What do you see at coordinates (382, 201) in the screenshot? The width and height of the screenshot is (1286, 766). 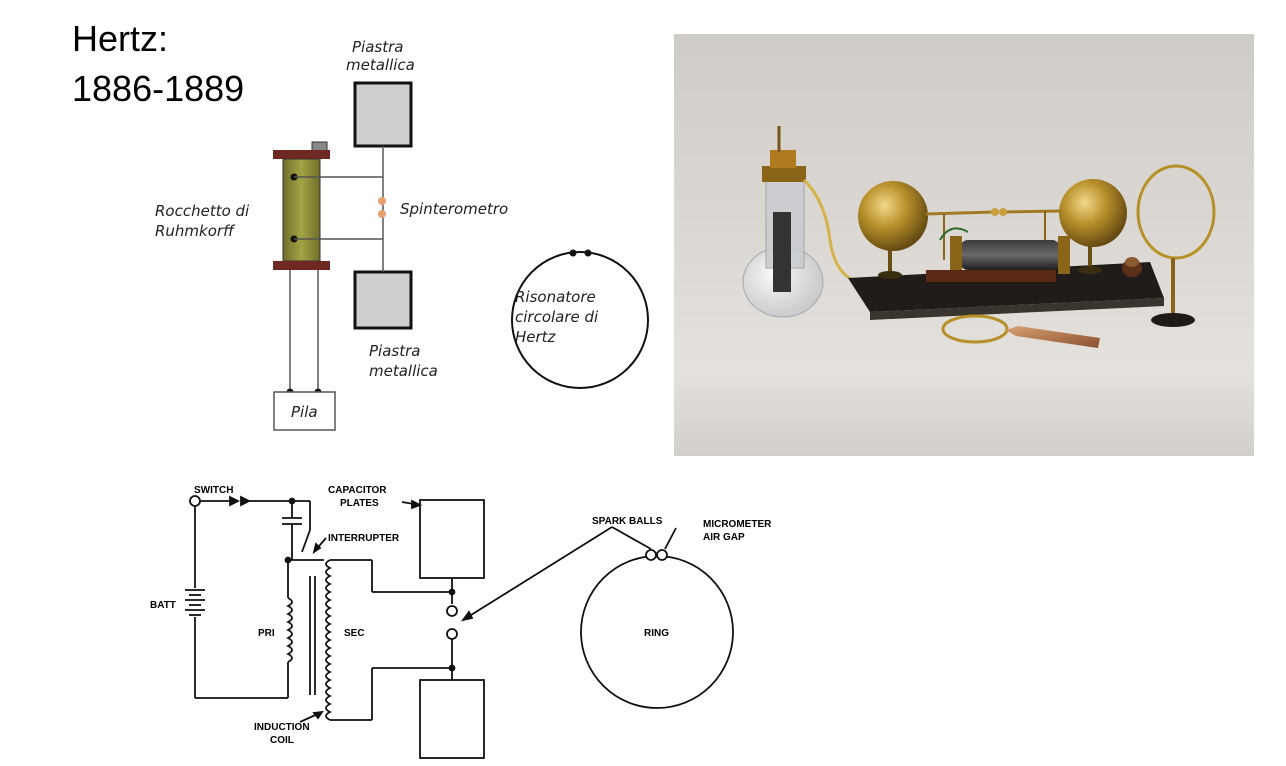 I see `spark-ball-upper` at bounding box center [382, 201].